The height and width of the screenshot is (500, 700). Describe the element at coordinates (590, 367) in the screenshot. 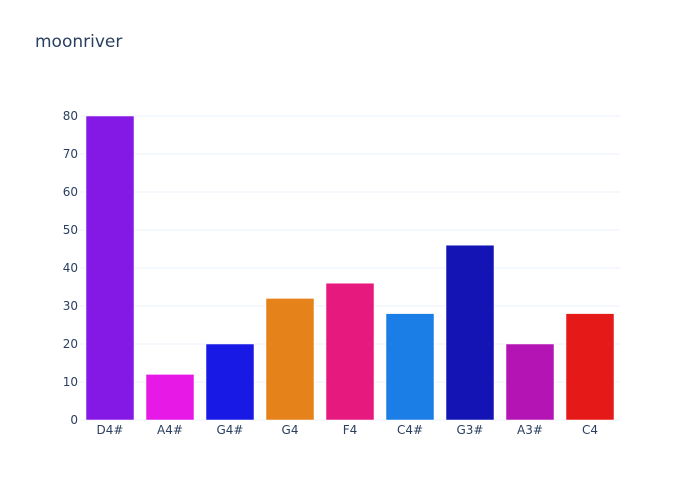

I see `bar-C4` at that location.